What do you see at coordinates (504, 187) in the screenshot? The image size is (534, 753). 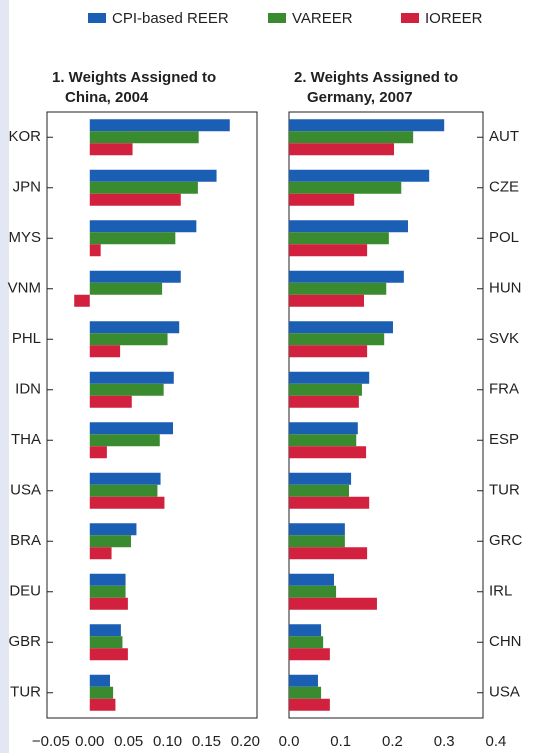 I see `y-tick-label: CZE` at bounding box center [504, 187].